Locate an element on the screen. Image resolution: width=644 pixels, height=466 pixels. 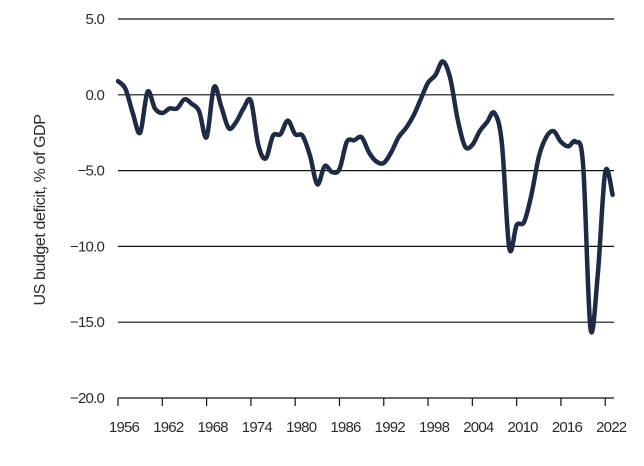
x-tick-label: 1980 is located at coordinates (301, 427).